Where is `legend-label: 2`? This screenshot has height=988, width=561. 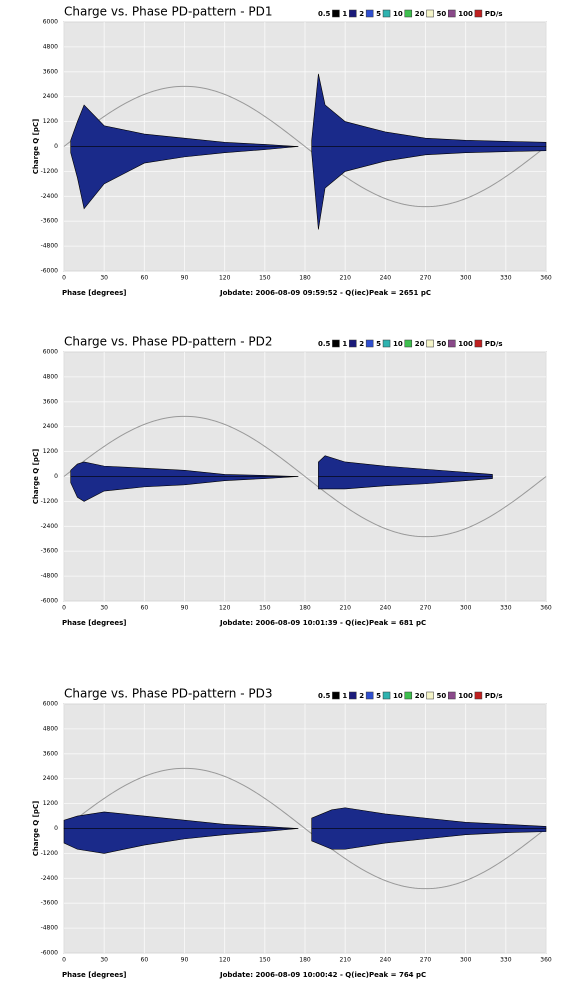 legend-label: 2 is located at coordinates (361, 696).